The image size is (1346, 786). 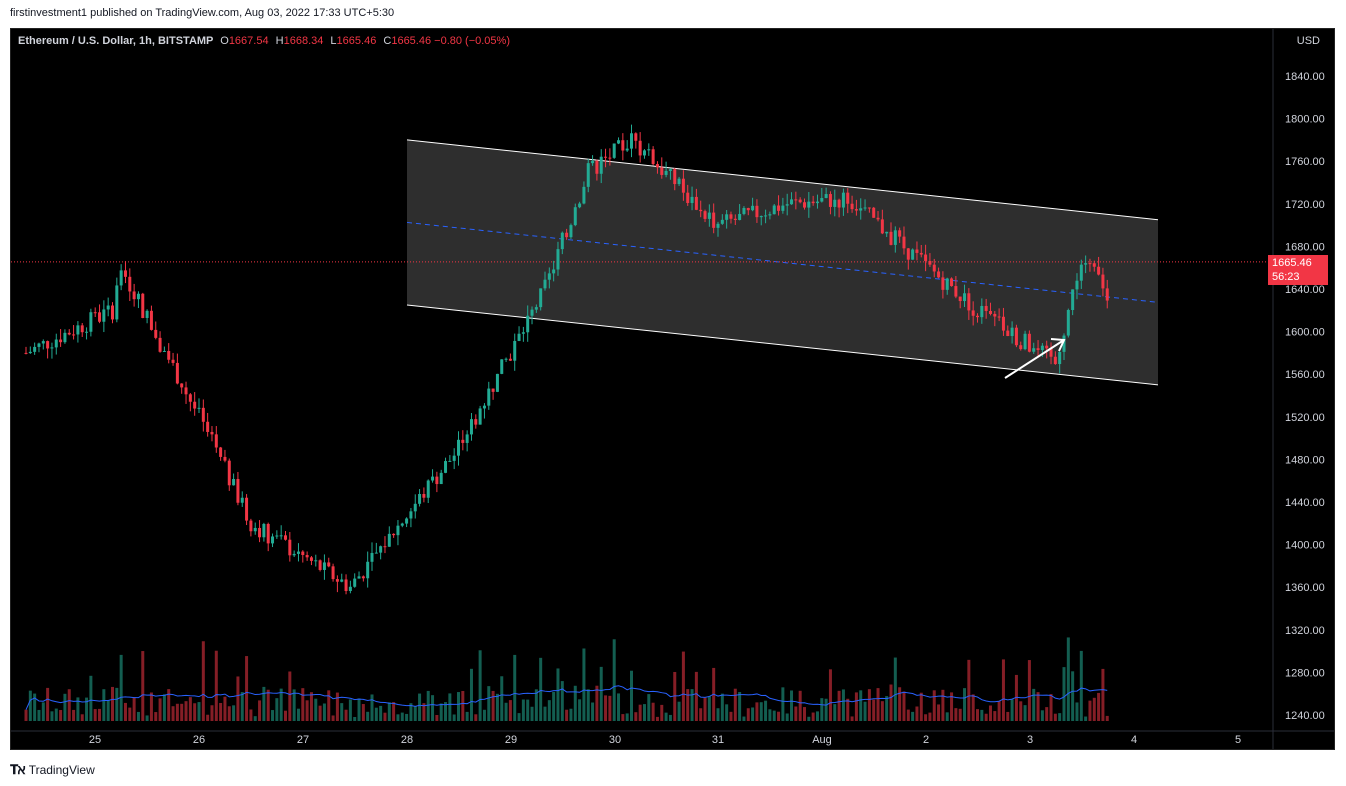 I want to click on x-tick-label: 27, so click(x=303, y=740).